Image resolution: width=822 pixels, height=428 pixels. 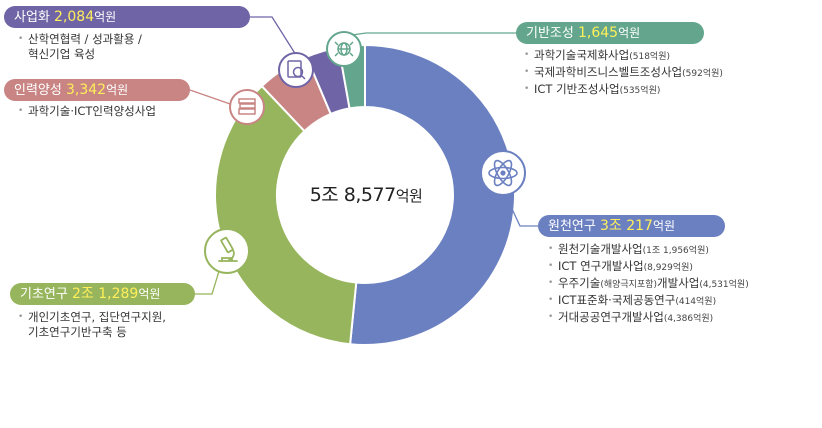 What do you see at coordinates (623, 56) in the screenshot?
I see `list-item: 과학기술국제화사업(518억원)` at bounding box center [623, 56].